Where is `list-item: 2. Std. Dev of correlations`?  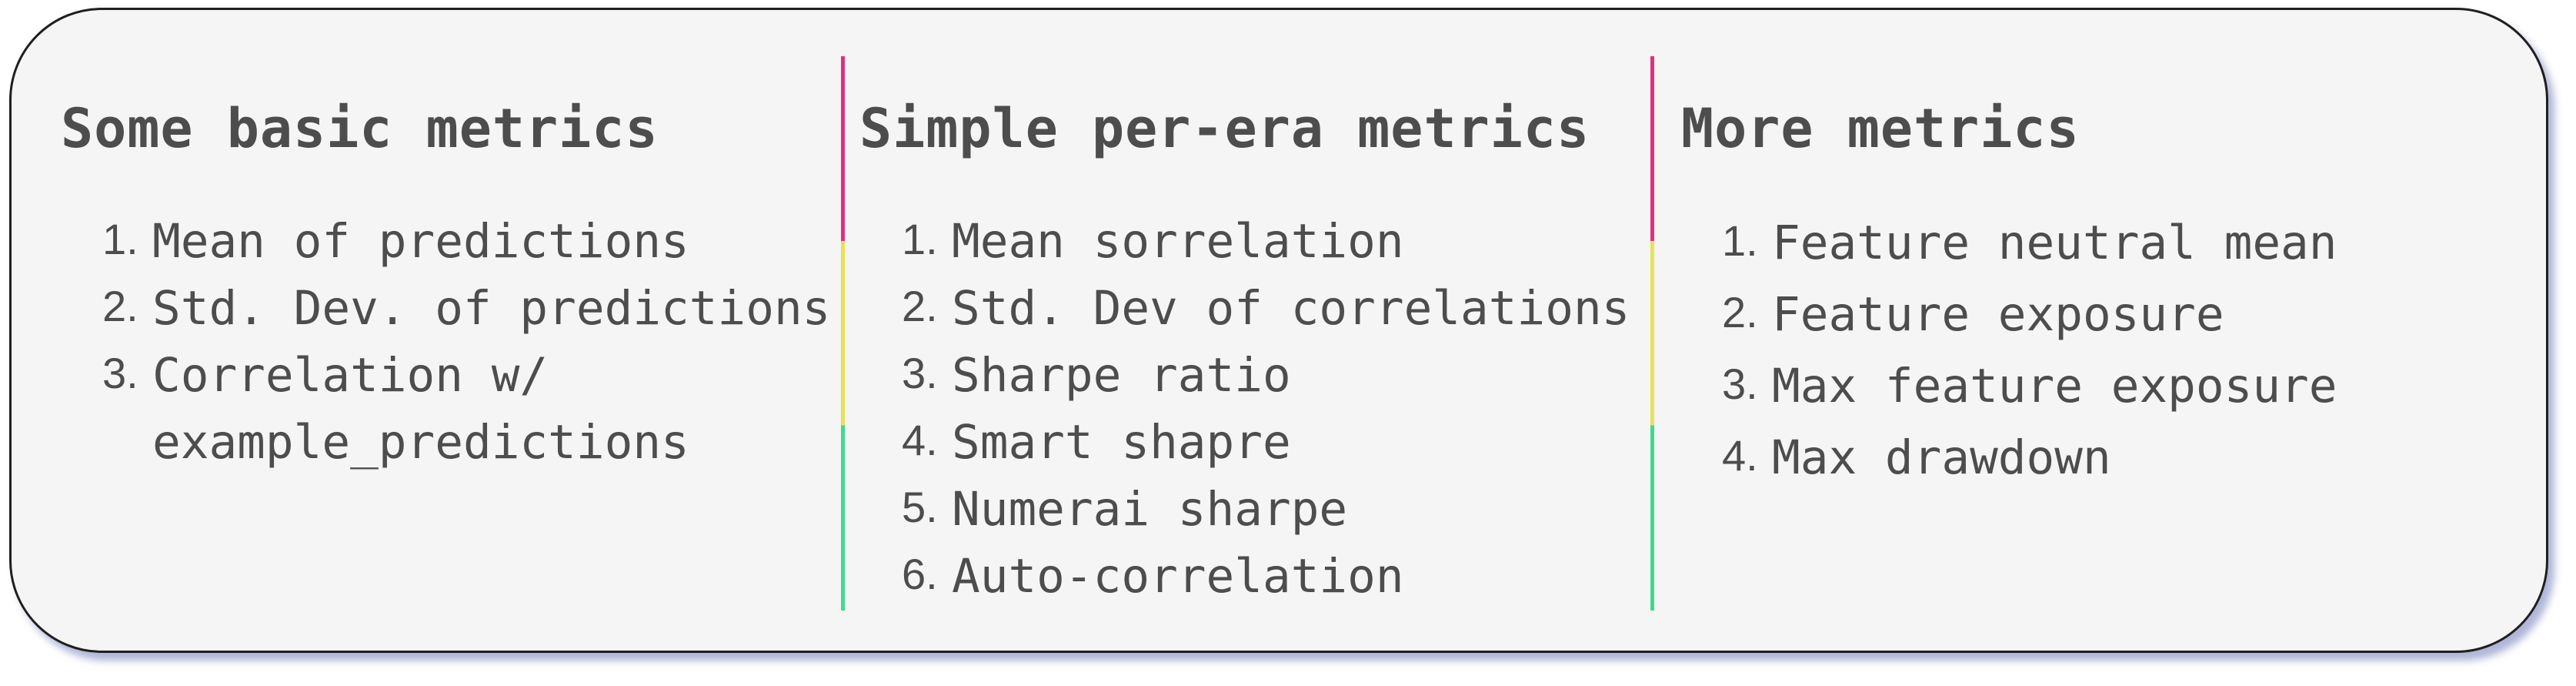
list-item: 2. Std. Dev of correlations is located at coordinates (1271, 315).